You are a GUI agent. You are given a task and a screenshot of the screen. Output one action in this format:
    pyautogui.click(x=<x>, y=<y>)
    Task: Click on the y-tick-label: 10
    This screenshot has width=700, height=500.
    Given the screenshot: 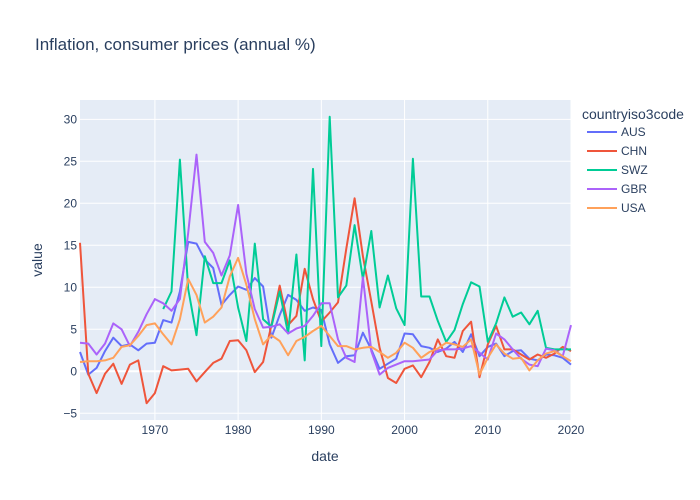 What is the action you would take?
    pyautogui.click(x=71, y=287)
    